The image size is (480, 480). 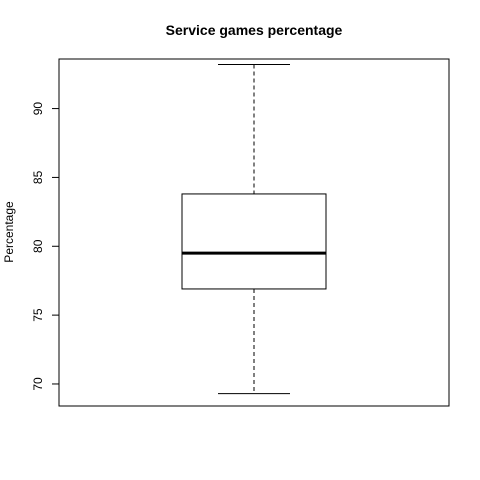 I want to click on y-tick-label: 90, so click(x=38, y=109).